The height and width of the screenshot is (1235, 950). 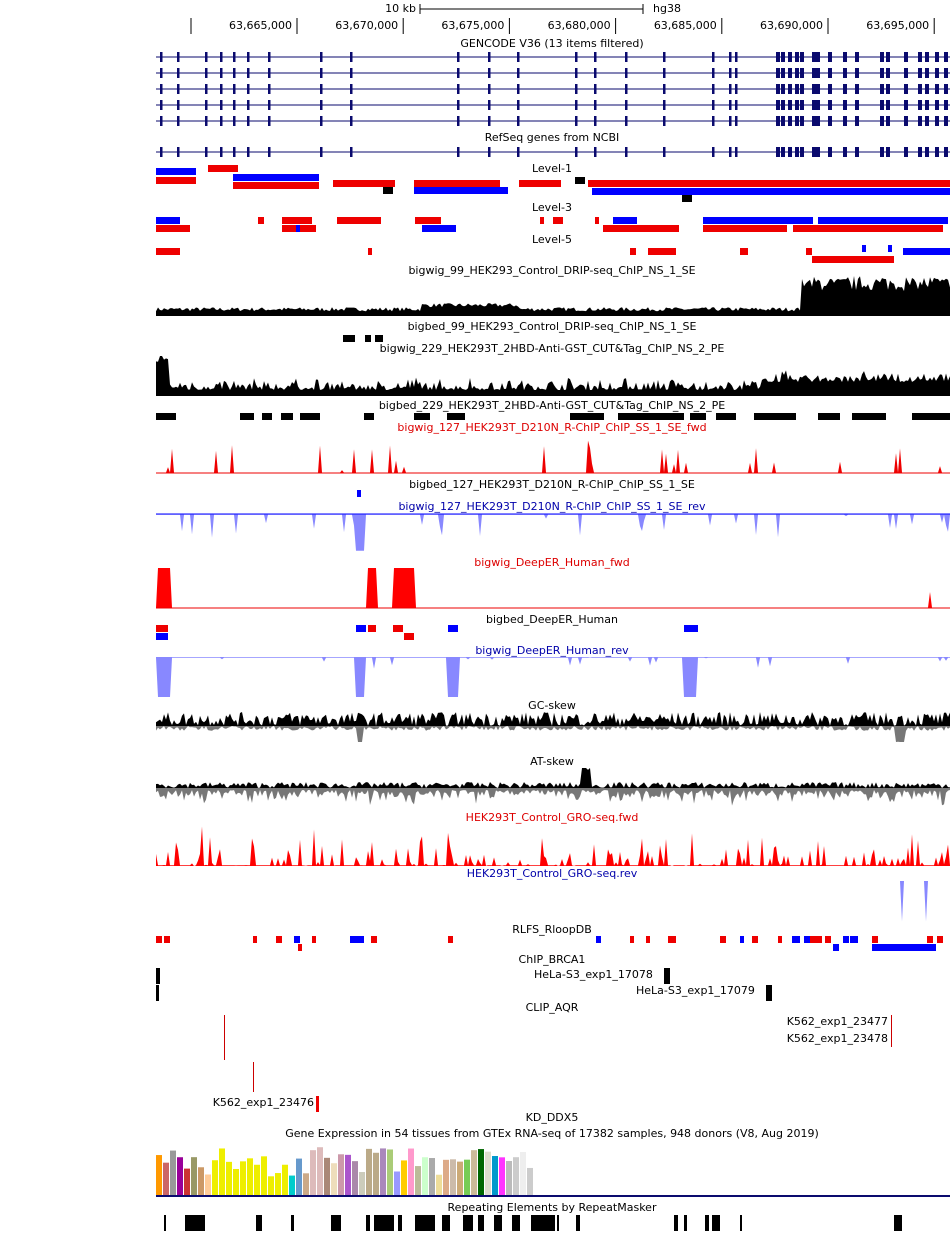 What do you see at coordinates (552, 1207) in the screenshot?
I see `track-label: Repeating Elements by RepeatMasker` at bounding box center [552, 1207].